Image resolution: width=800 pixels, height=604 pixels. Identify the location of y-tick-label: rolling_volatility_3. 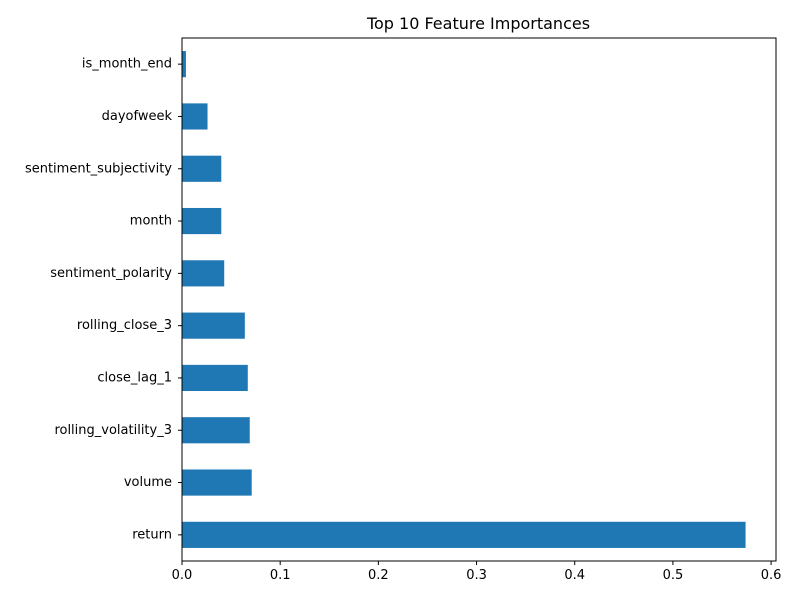
(113, 430).